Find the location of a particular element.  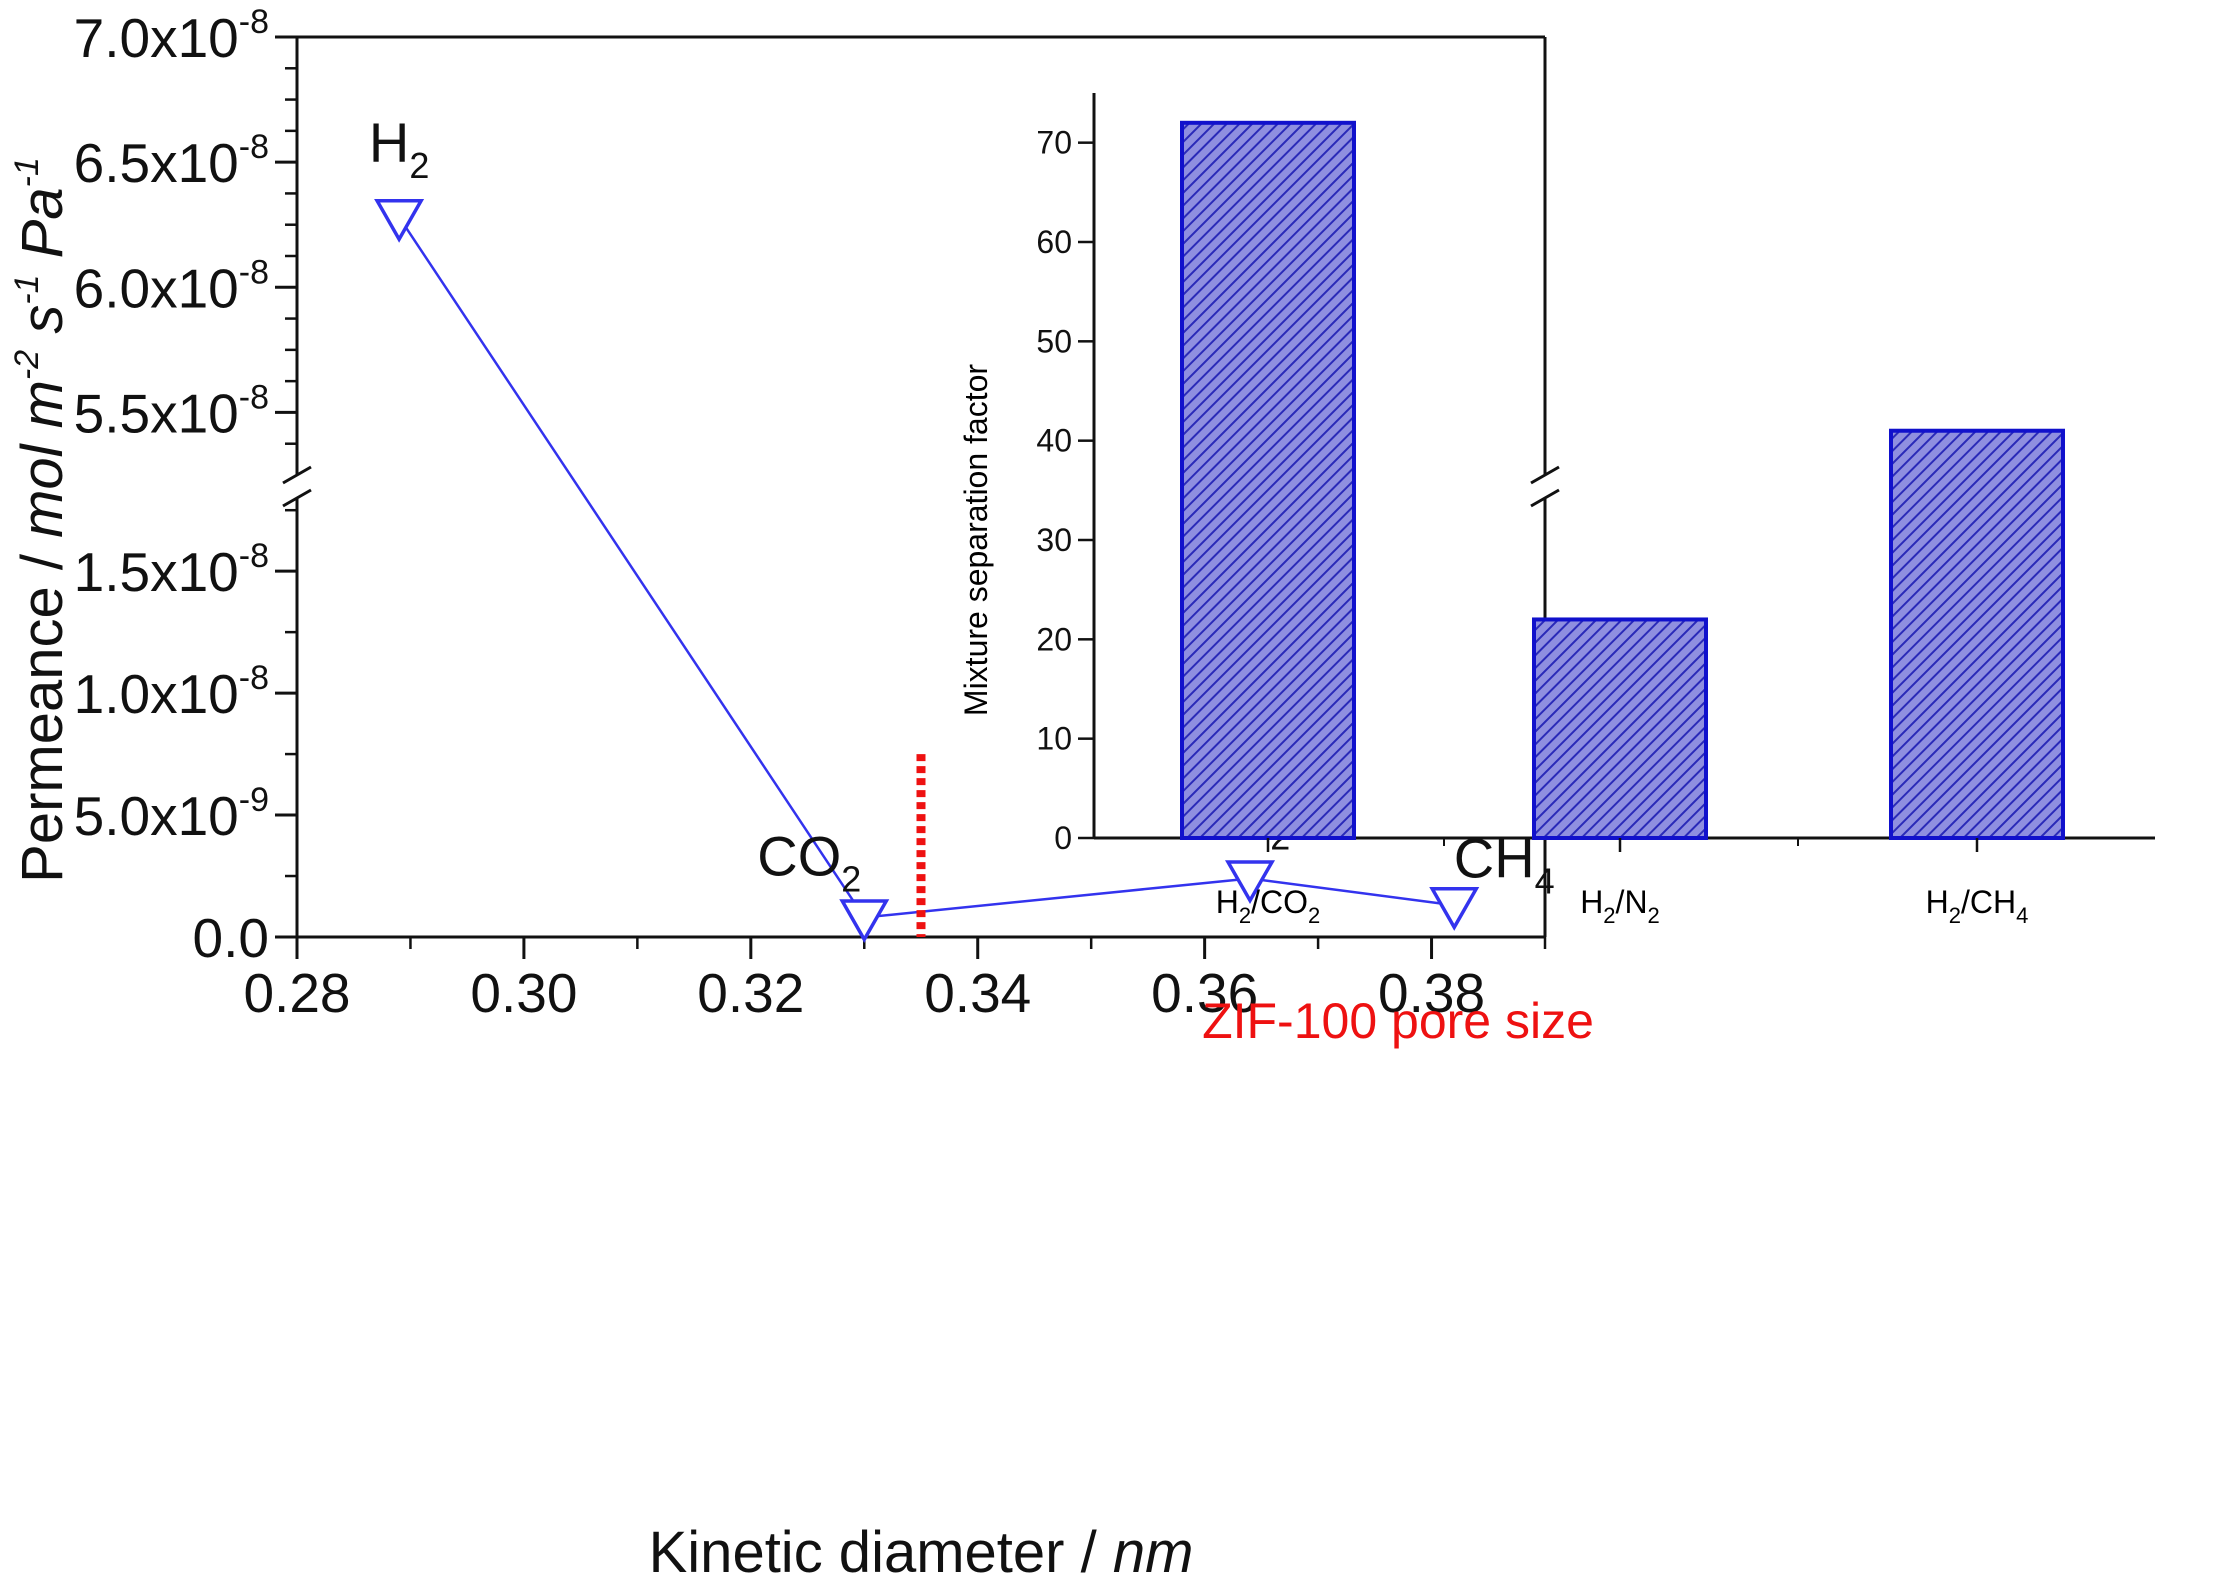

gas-label: H2 is located at coordinates (399, 148).